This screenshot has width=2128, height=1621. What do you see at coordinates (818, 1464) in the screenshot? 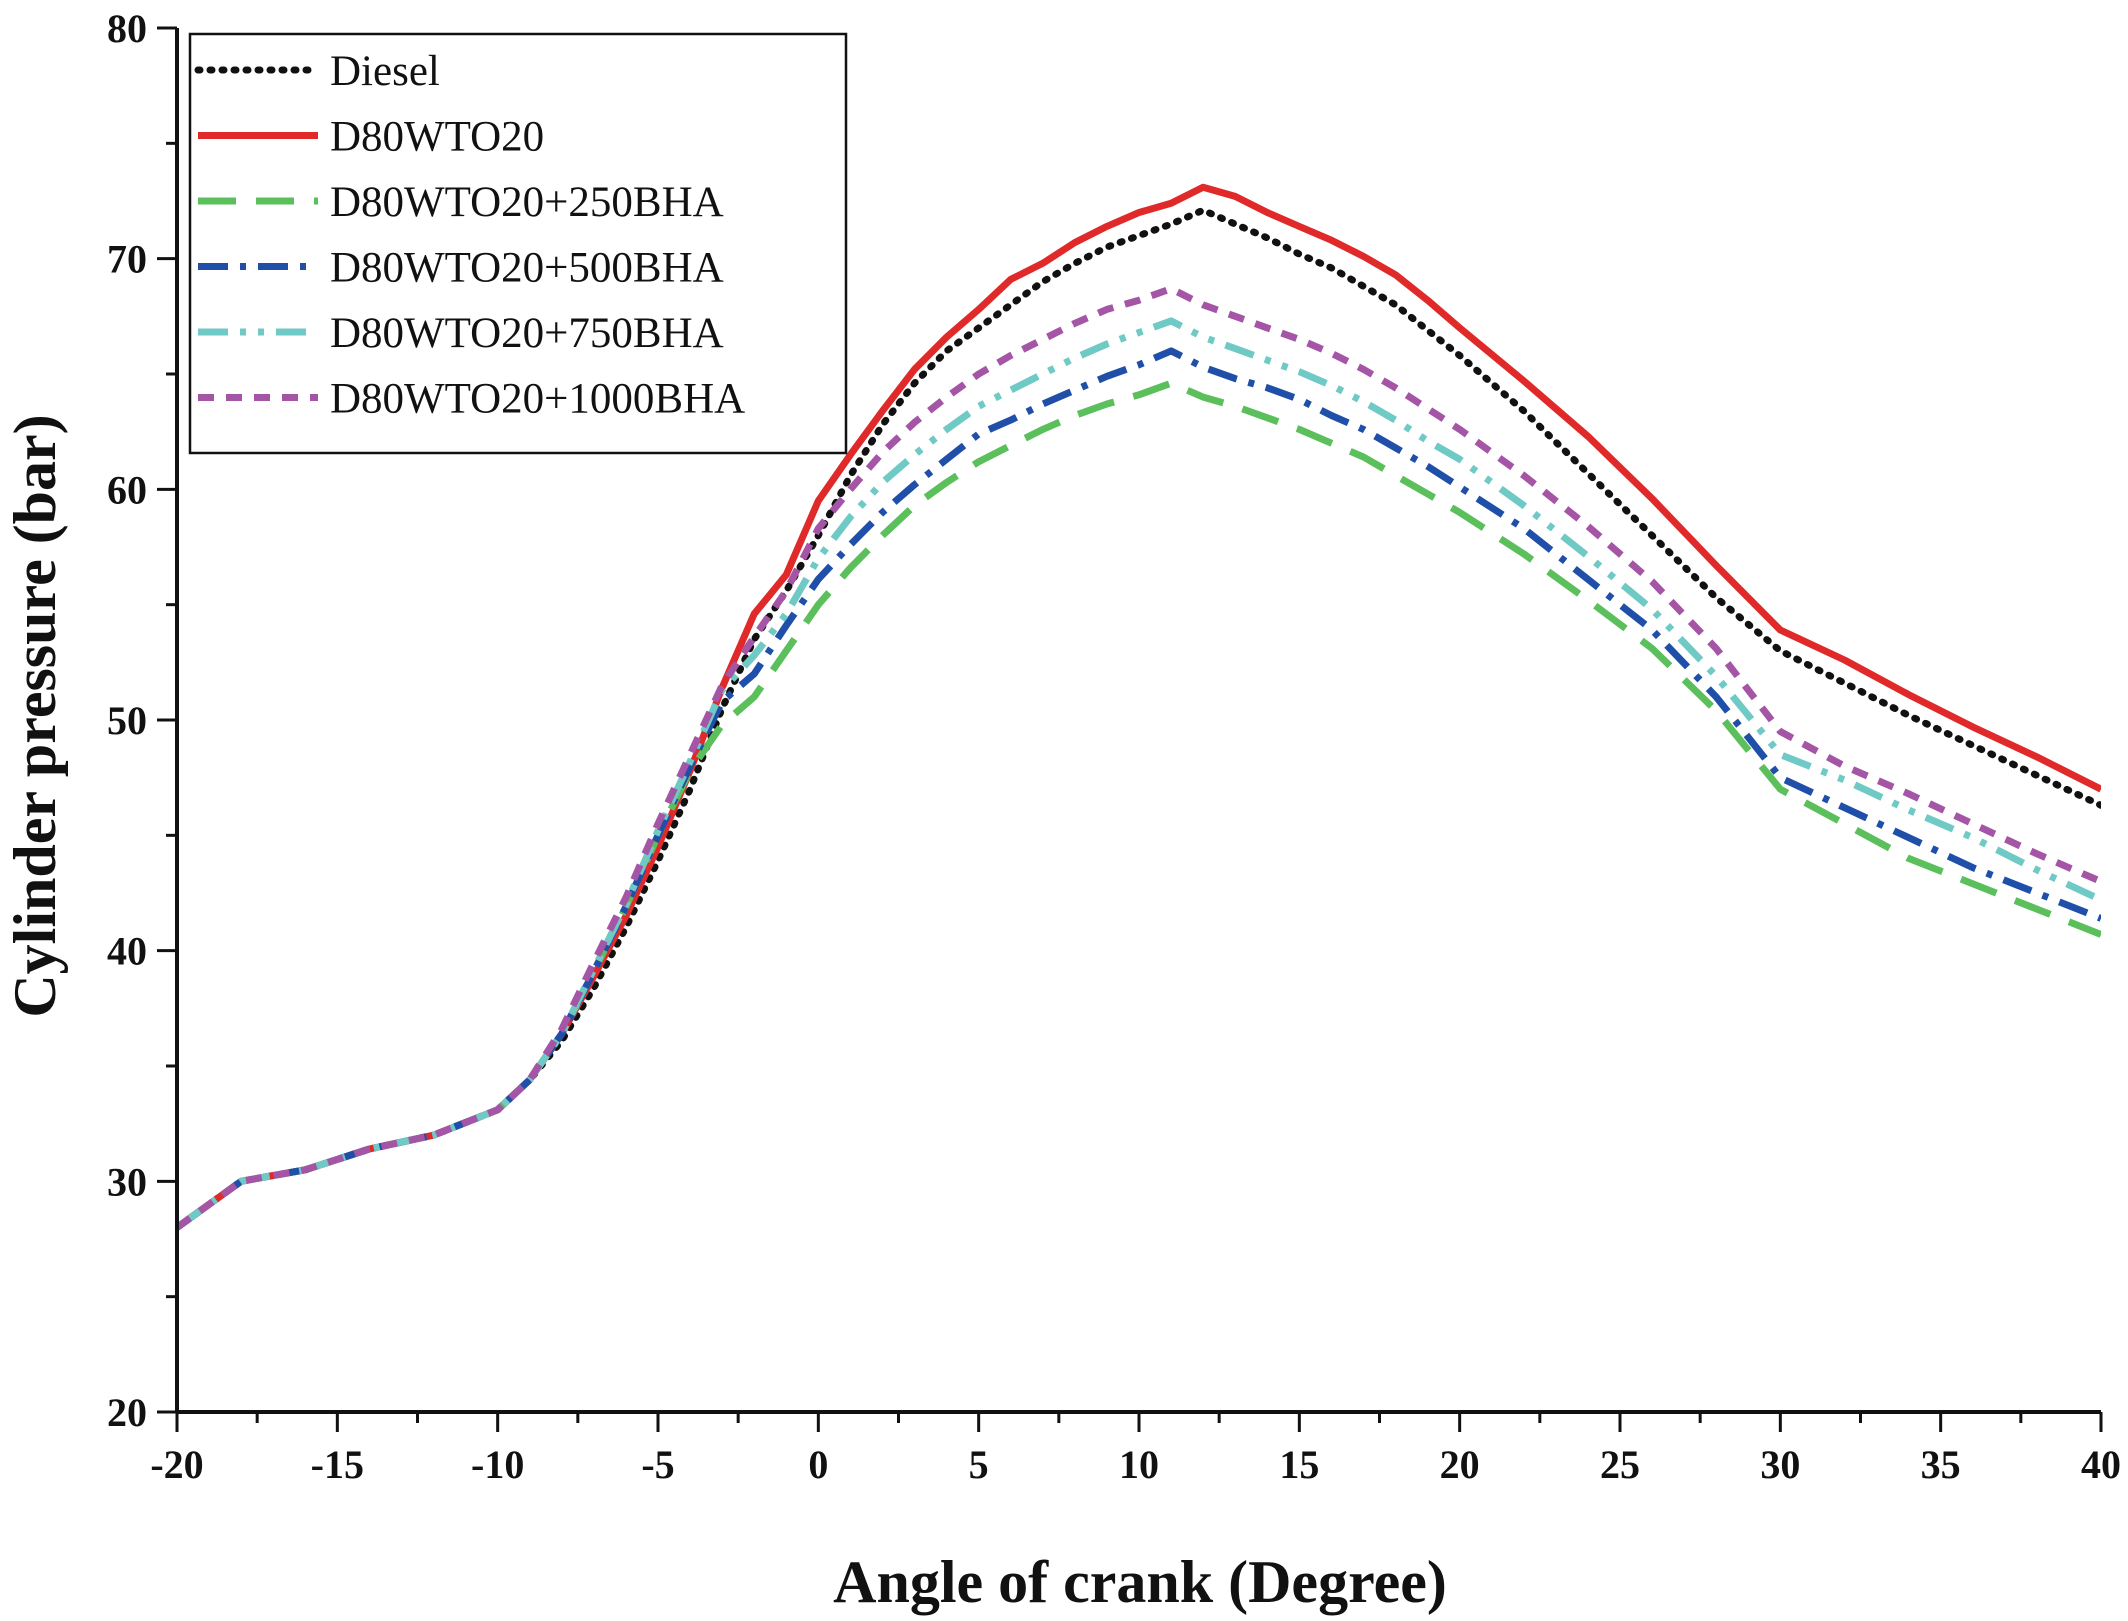
I see `x-tick-label: 0` at bounding box center [818, 1464].